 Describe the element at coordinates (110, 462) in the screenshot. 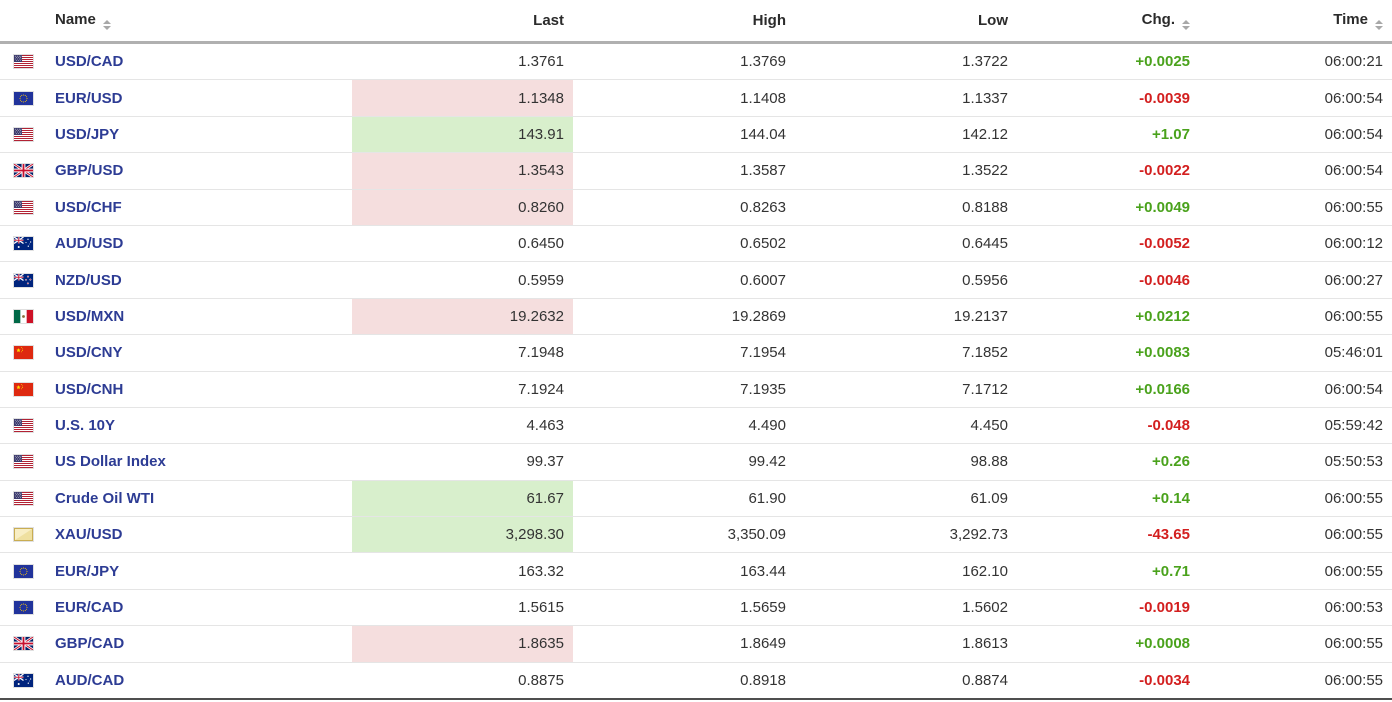

I see `instrument-link: US Dollar Index` at that location.